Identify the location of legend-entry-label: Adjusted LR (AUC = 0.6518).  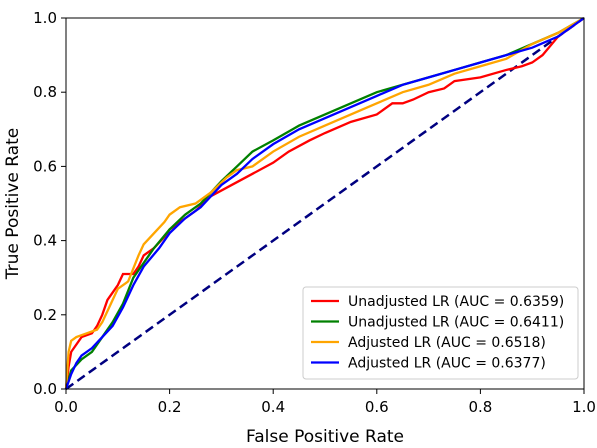
(447, 343).